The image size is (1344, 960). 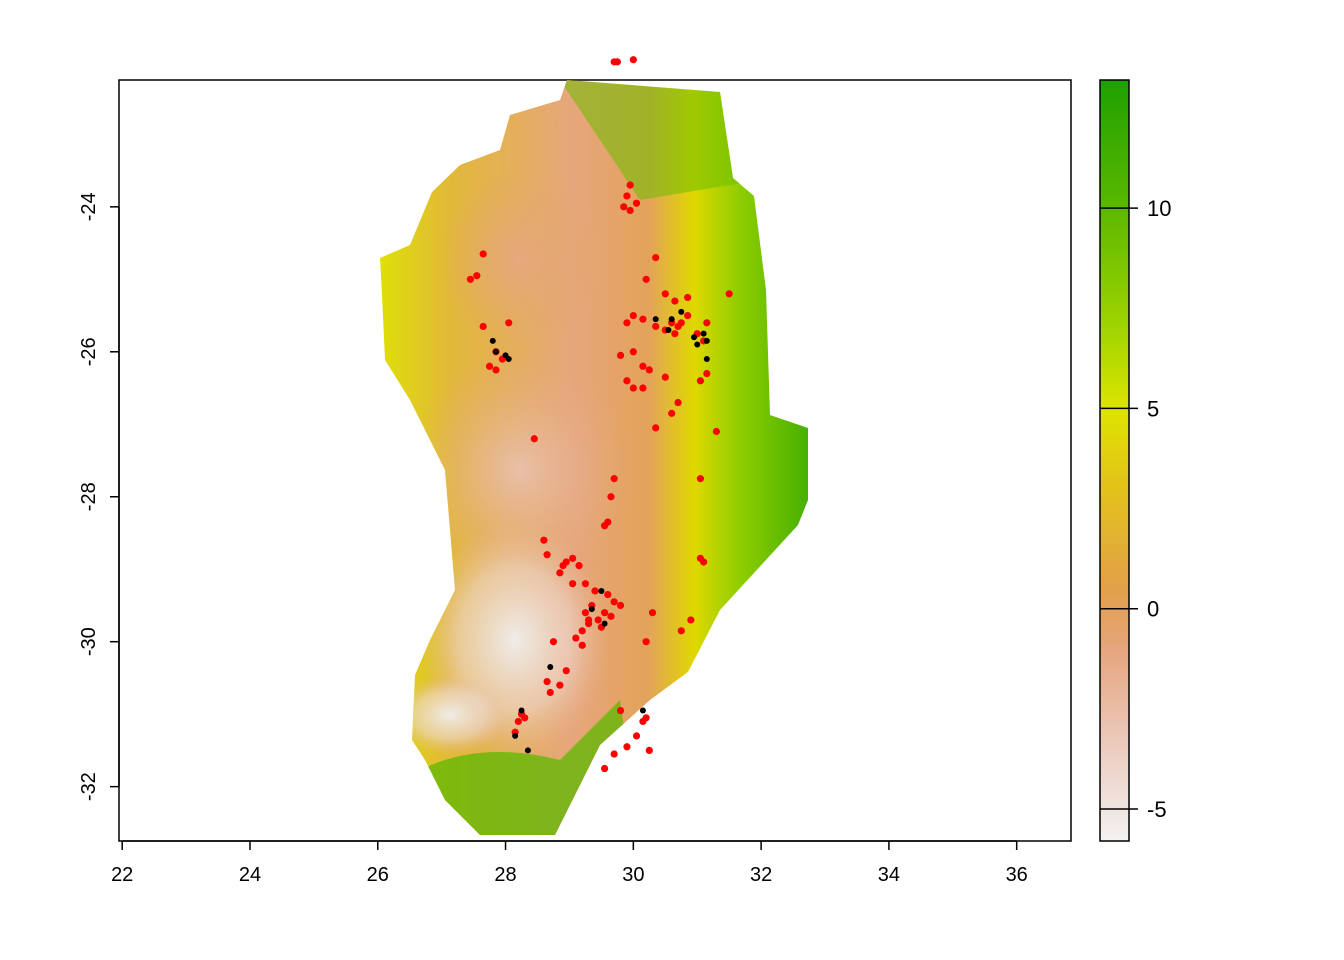 I want to click on x-tick-label: 34, so click(x=889, y=875).